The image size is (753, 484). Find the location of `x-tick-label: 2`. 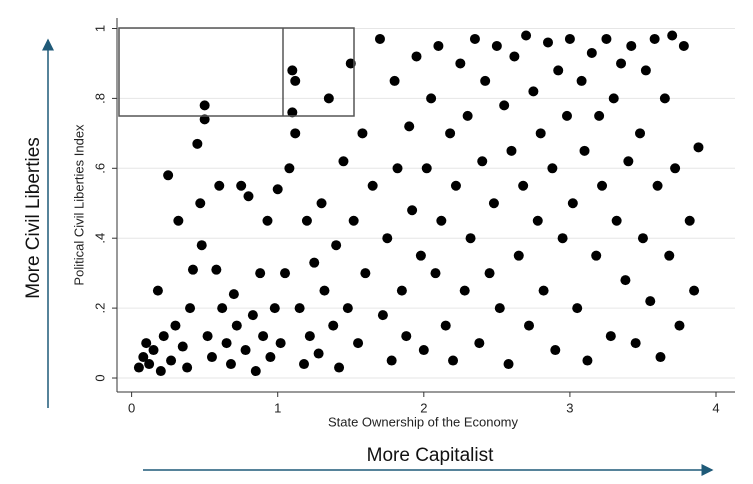

x-tick-label: 2 is located at coordinates (423, 407).